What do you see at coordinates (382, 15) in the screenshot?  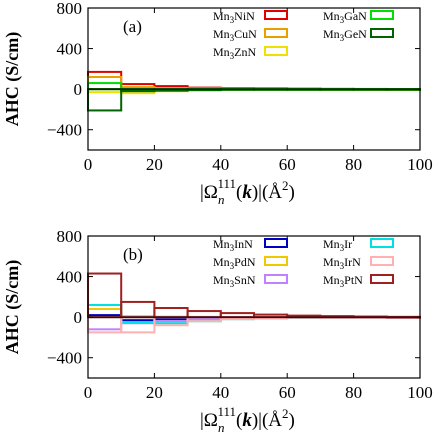 I see `legend-swatch-Mn3GaN` at bounding box center [382, 15].